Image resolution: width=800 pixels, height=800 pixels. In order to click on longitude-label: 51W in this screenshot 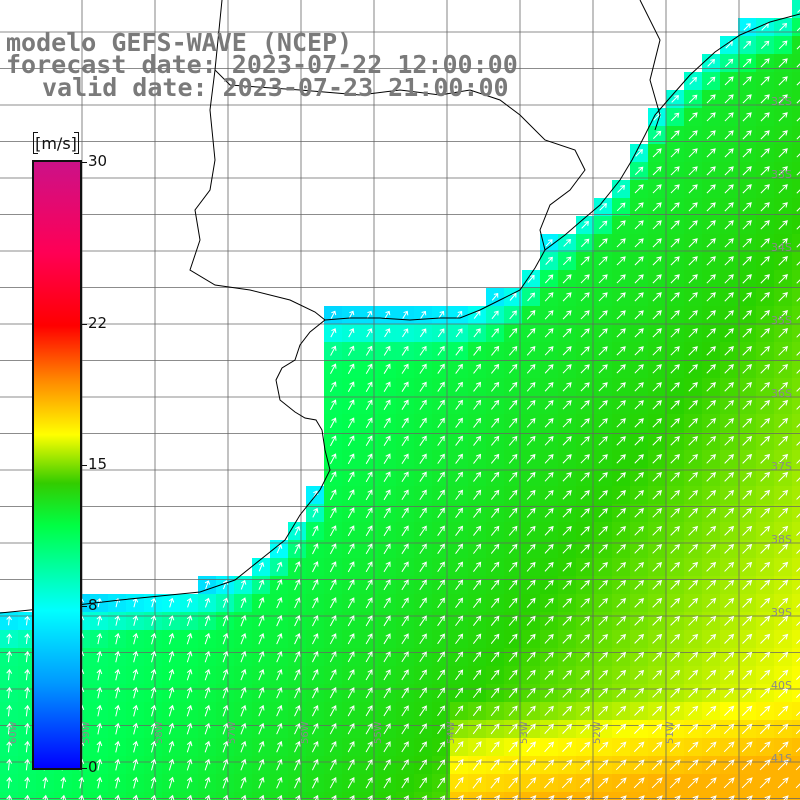, I will do `click(670, 732)`.